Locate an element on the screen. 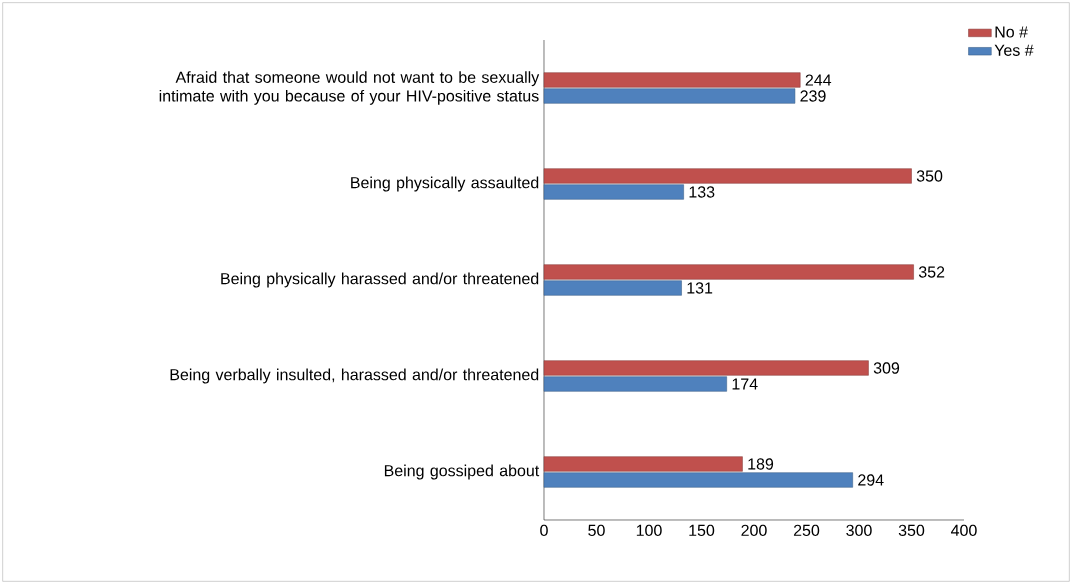 The height and width of the screenshot is (584, 1072). data-label: 350 is located at coordinates (929, 176).